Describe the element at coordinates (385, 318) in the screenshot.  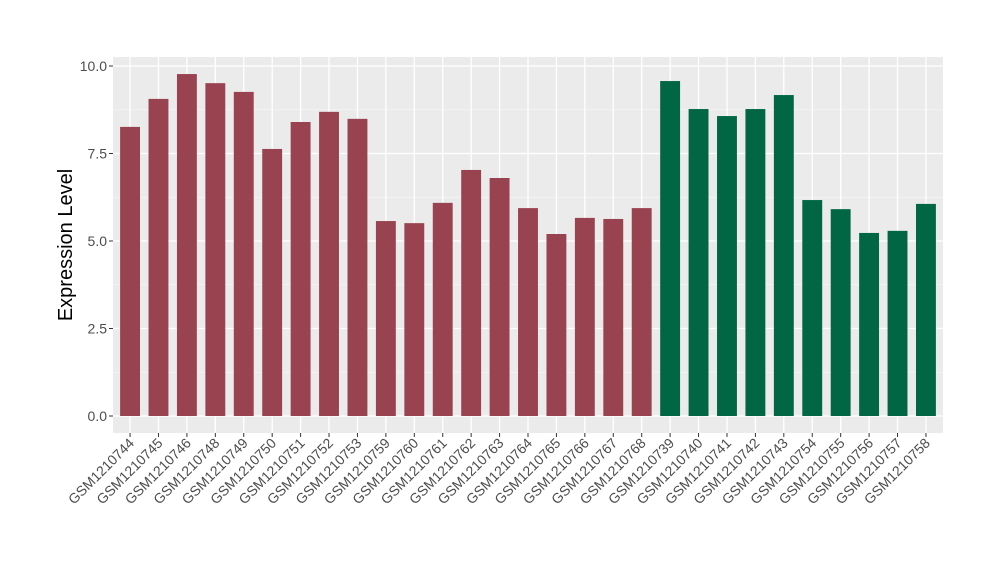
I see `bar-GSM1210759` at that location.